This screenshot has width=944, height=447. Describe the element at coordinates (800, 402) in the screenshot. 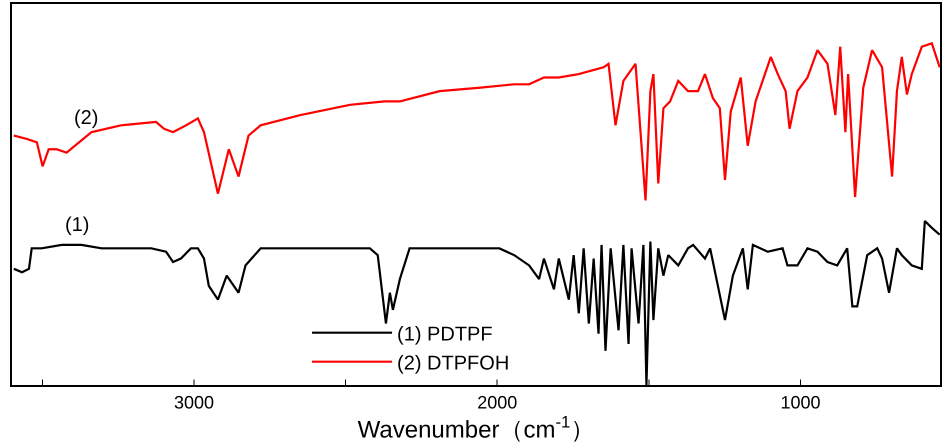

I see `x-tick-label: 1000` at that location.